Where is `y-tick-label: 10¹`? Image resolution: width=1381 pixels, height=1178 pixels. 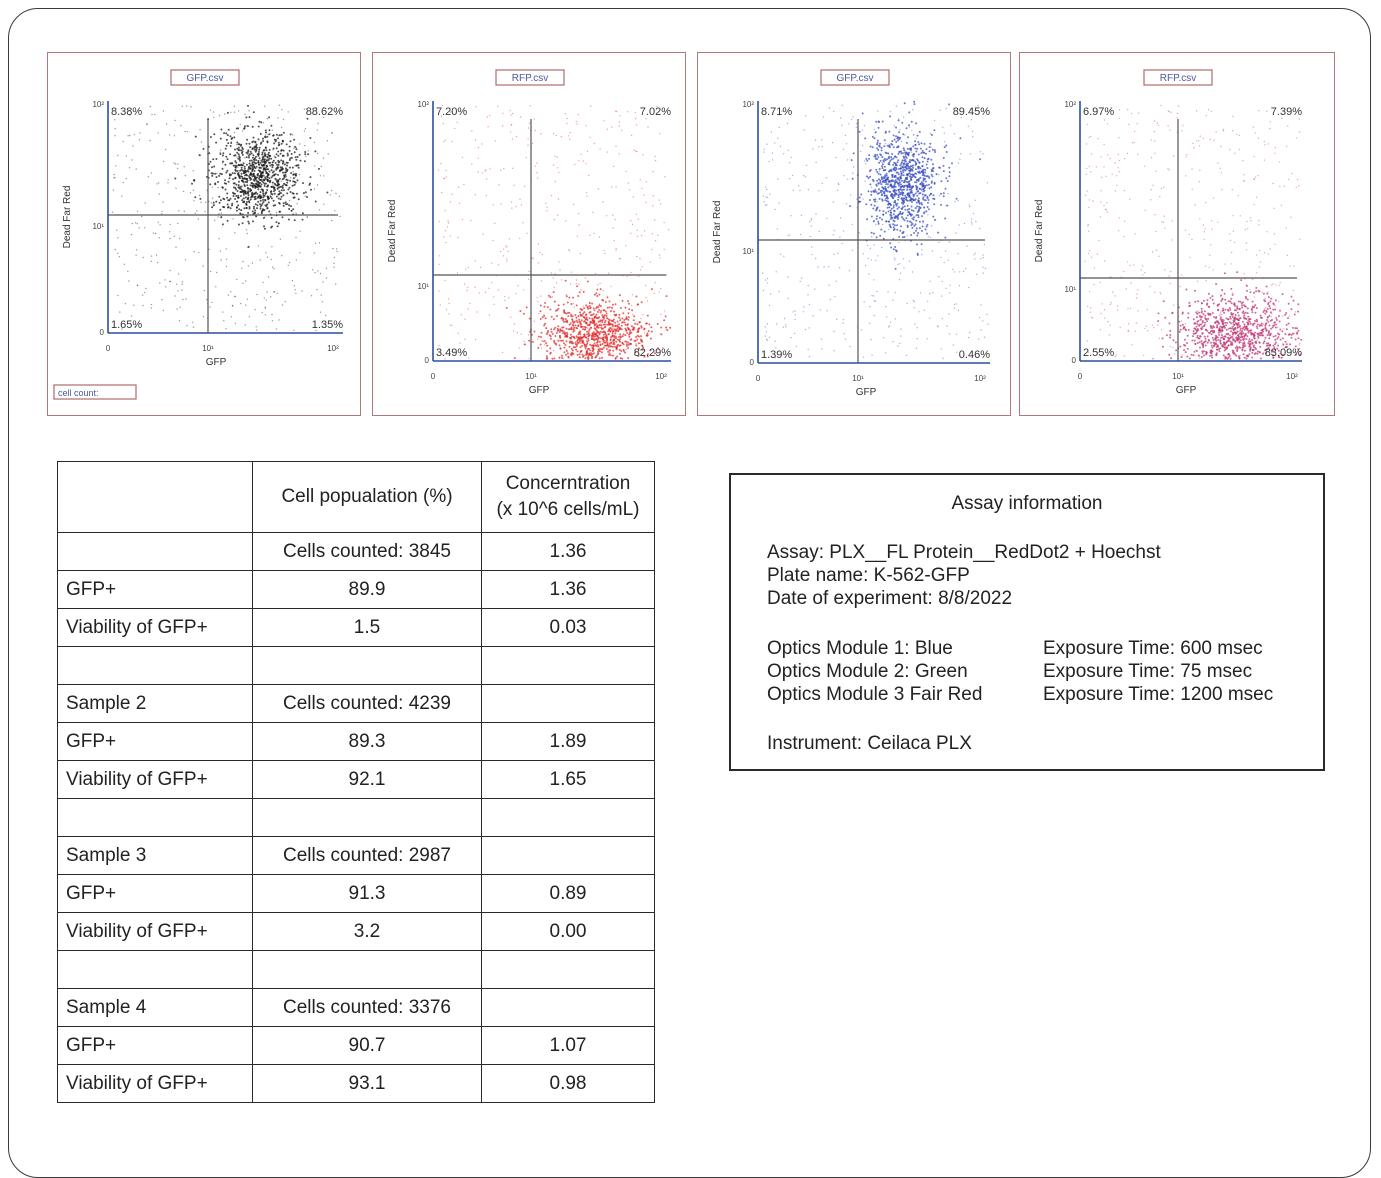
y-tick-label: 10¹ is located at coordinates (423, 286).